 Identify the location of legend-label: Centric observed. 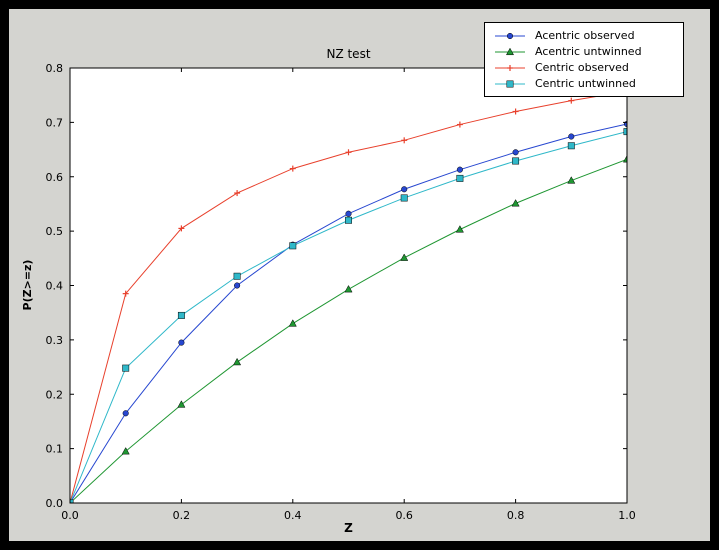
(582, 67).